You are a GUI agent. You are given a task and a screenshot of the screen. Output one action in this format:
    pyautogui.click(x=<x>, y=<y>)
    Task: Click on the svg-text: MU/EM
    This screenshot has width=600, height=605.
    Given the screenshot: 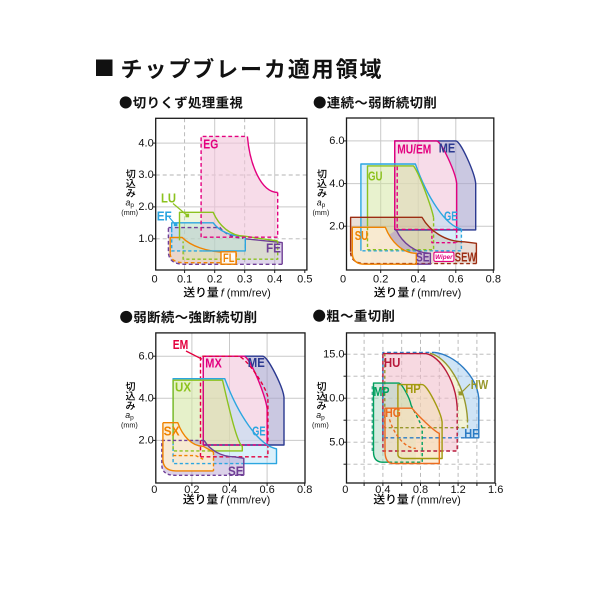 What is the action you would take?
    pyautogui.click(x=414, y=149)
    